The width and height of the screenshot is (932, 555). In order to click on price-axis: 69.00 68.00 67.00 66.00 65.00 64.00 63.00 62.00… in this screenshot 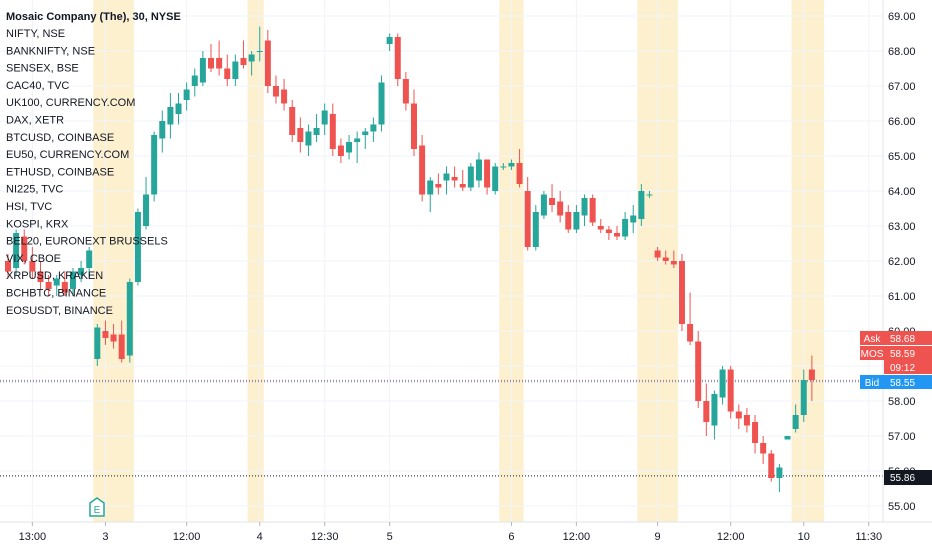, I will do `click(902, 262)`.